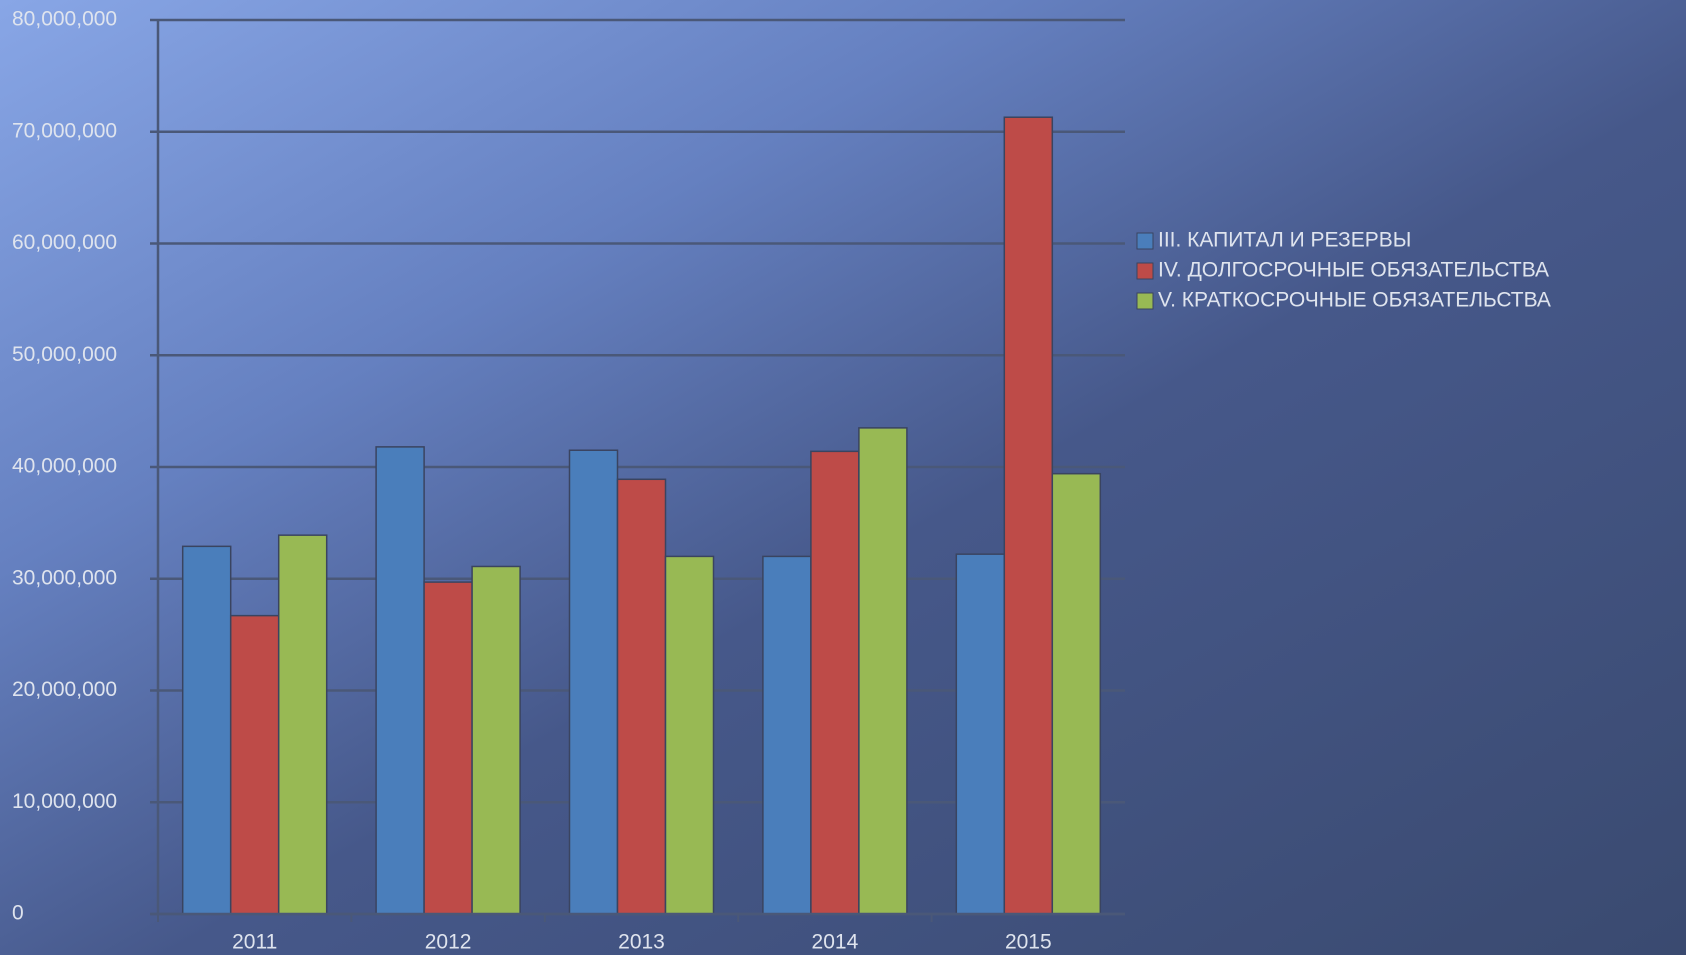 The height and width of the screenshot is (955, 1686). Describe the element at coordinates (64, 242) in the screenshot. I see `y-tick-label: 60,000,000` at that location.